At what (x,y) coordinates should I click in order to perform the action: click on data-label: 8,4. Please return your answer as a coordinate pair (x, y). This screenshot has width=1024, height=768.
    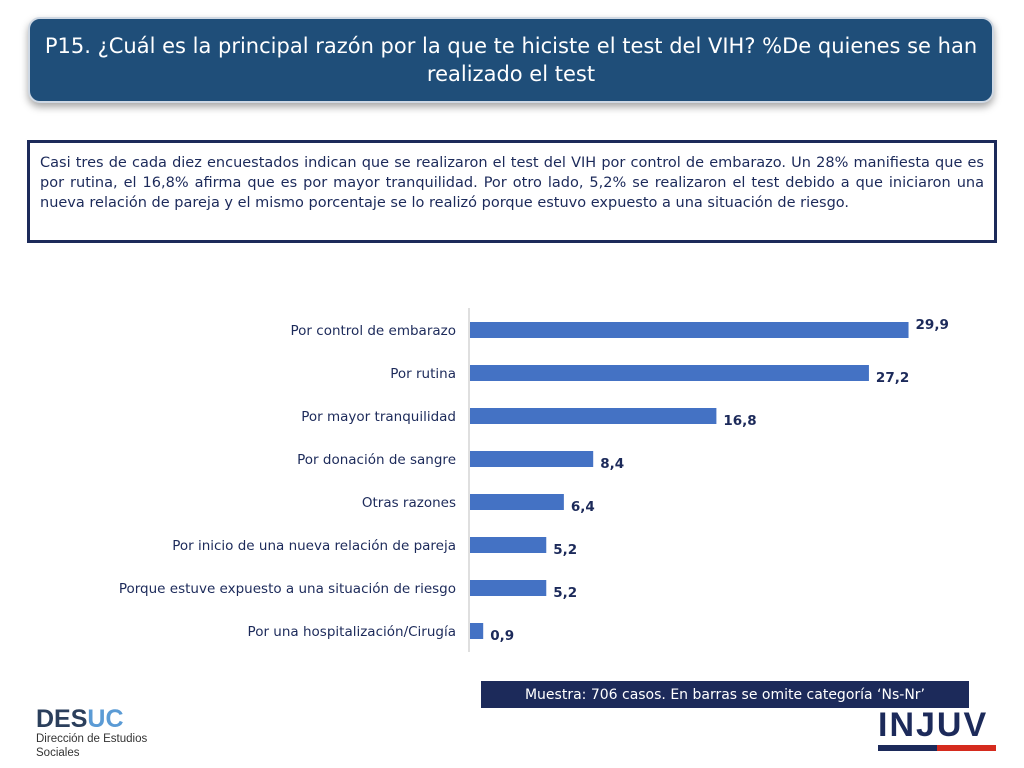
    Looking at the image, I should click on (612, 464).